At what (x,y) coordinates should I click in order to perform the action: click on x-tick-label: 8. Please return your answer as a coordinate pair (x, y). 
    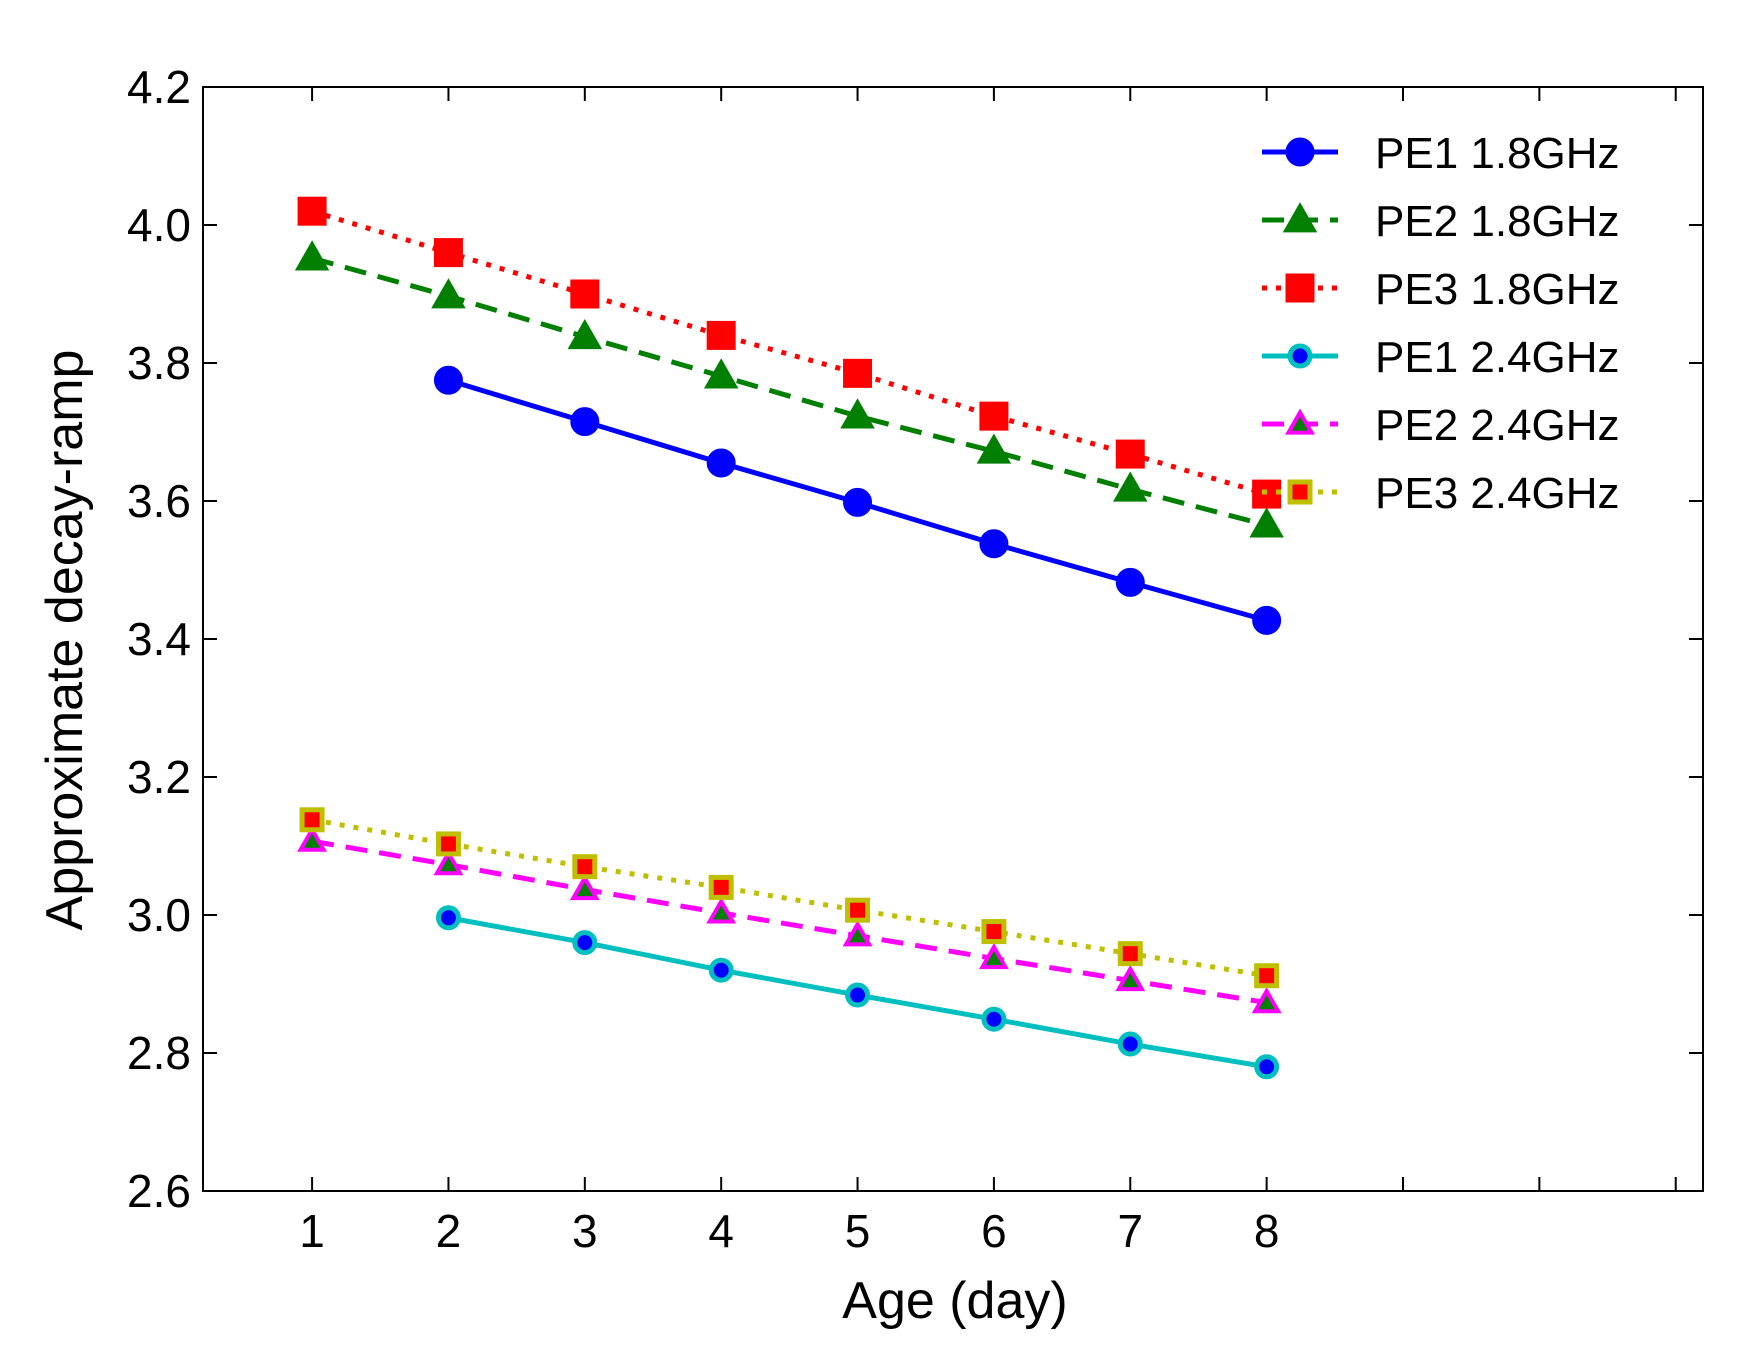
    Looking at the image, I should click on (1267, 1231).